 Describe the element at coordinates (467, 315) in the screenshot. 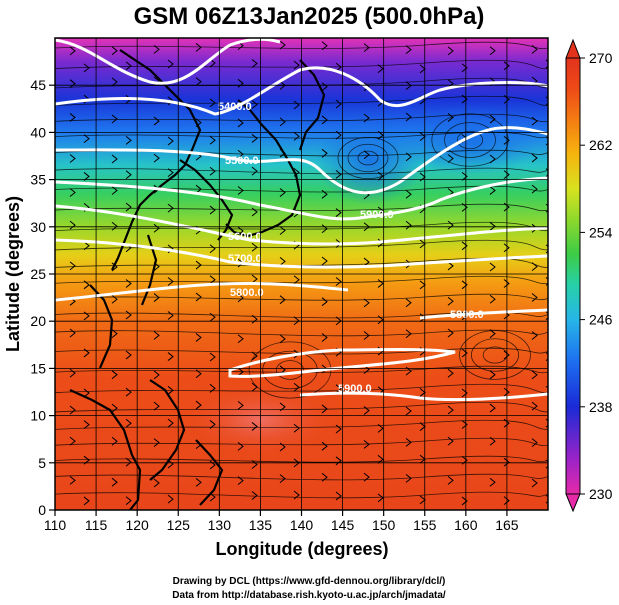

I see `contour-label: 5800.0` at that location.